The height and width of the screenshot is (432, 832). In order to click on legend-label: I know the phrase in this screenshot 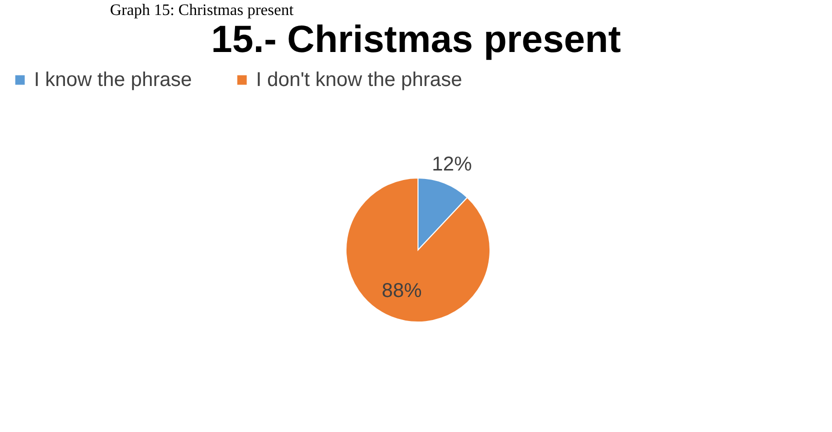, I will do `click(113, 80)`.